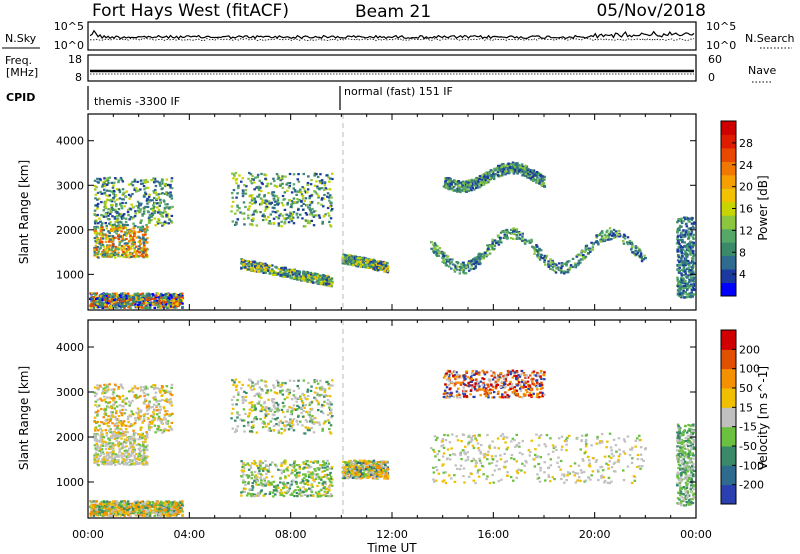 This screenshot has height=554, width=800. What do you see at coordinates (728, 181) in the screenshot?
I see `colorbar-swatch` at bounding box center [728, 181].